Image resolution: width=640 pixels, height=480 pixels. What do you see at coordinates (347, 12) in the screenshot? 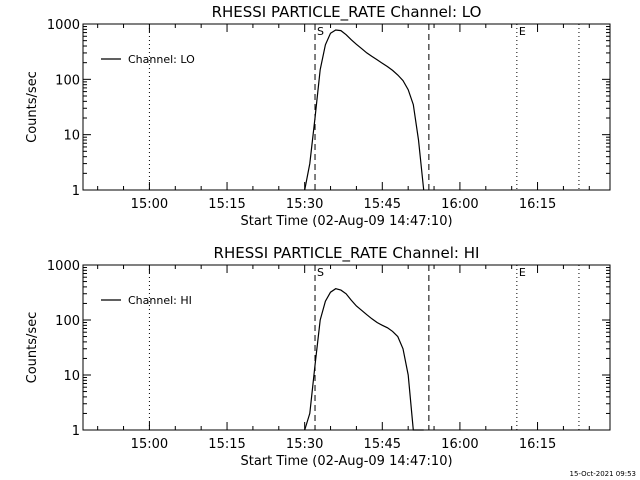
I see `chart-title: RHESSI PARTICLE_RATE Channel: LO` at bounding box center [347, 12].